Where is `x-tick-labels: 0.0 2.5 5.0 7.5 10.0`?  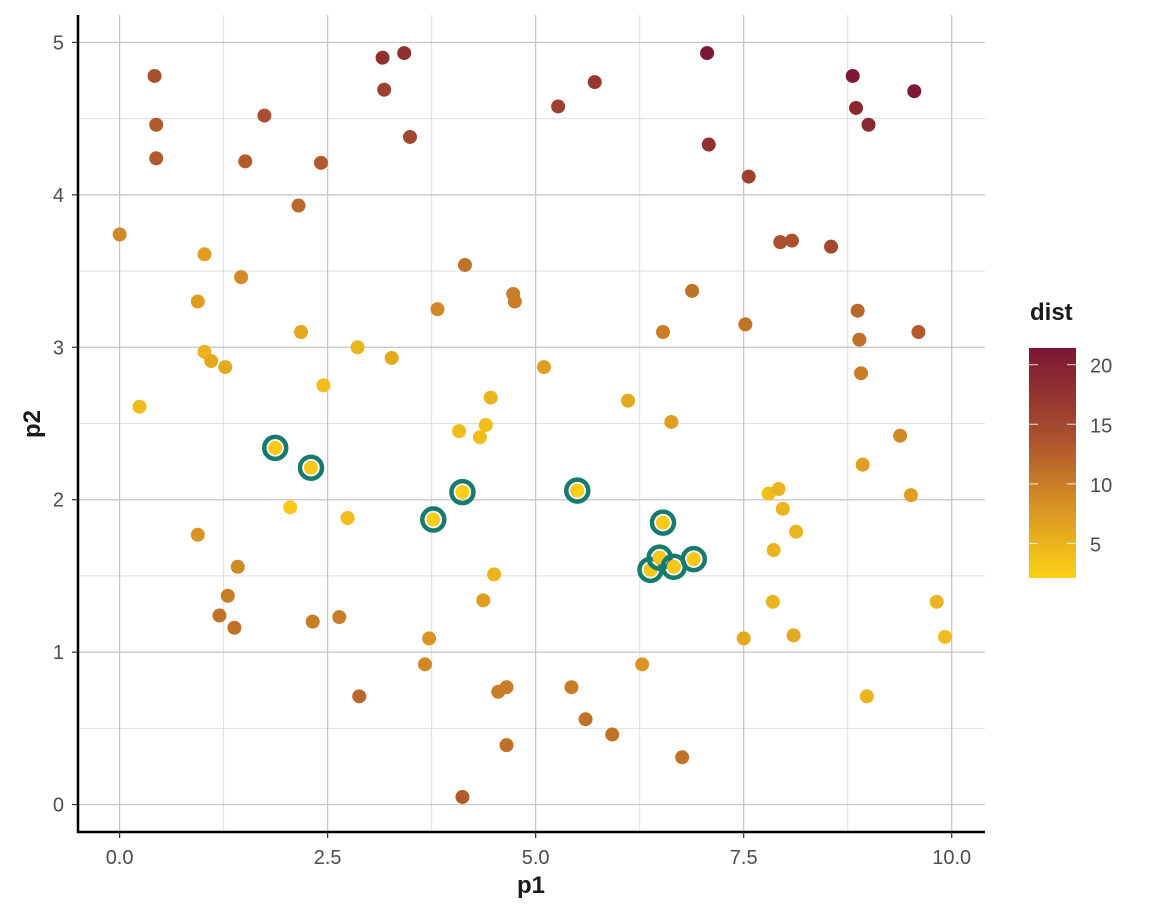
x-tick-labels: 0.0 2.5 5.0 7.5 10.0 is located at coordinates (538, 850).